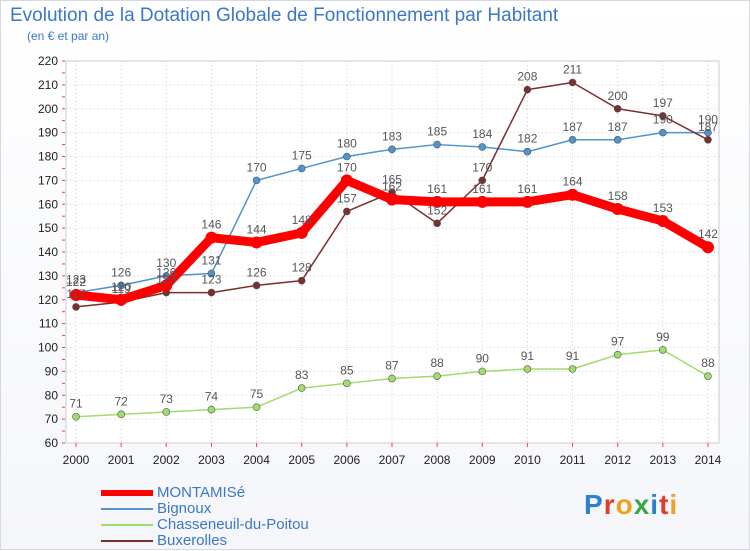 This screenshot has width=750, height=551. I want to click on data-label-0: 146, so click(211, 225).